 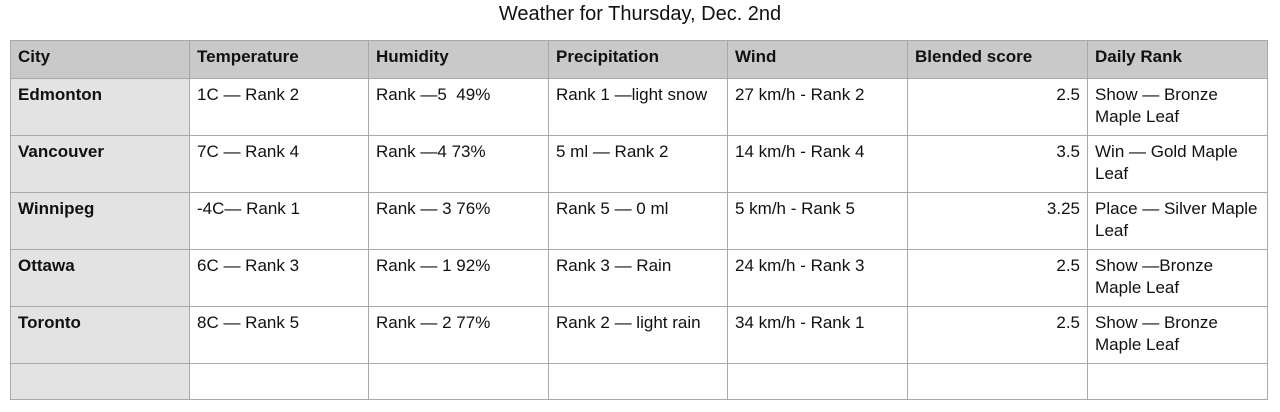 What do you see at coordinates (279, 59) in the screenshot?
I see `column-header: Temperature` at bounding box center [279, 59].